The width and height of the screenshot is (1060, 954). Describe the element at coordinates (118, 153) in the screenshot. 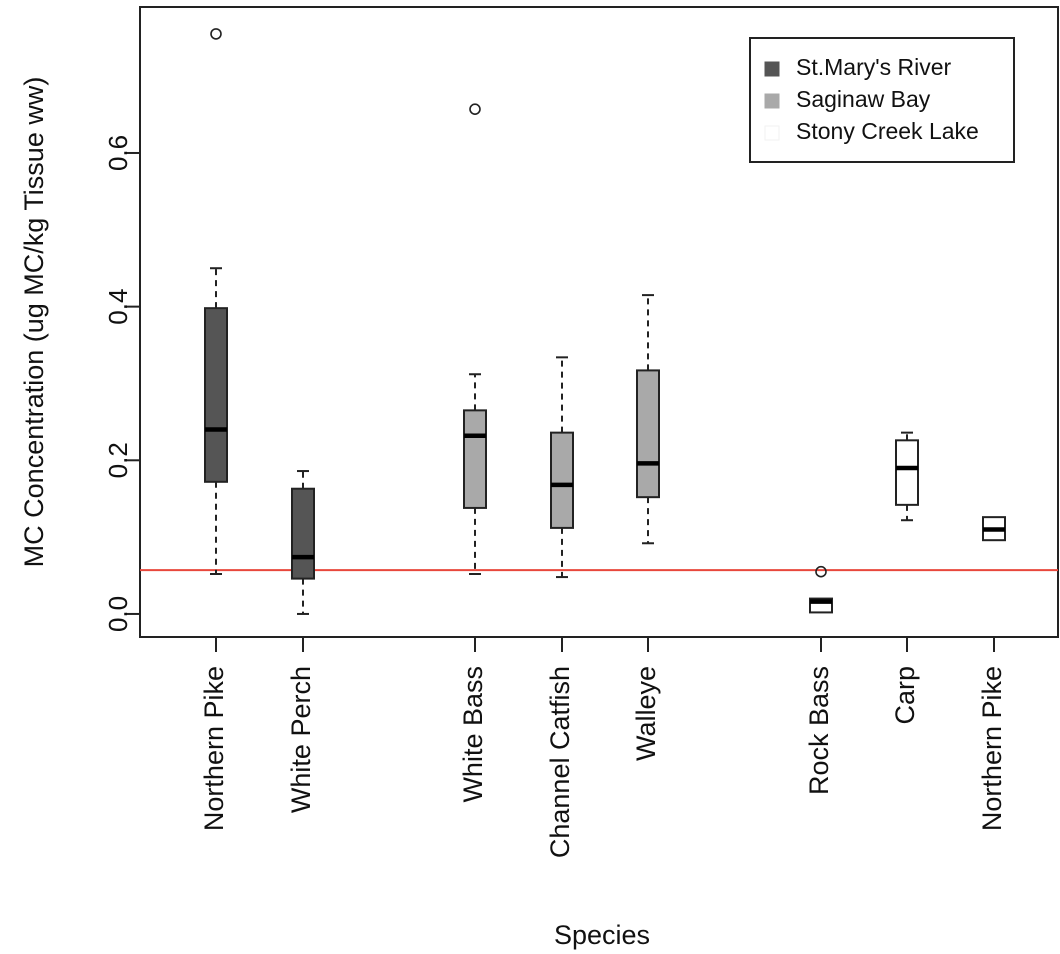

I see `y-tick-label: 0.6` at that location.